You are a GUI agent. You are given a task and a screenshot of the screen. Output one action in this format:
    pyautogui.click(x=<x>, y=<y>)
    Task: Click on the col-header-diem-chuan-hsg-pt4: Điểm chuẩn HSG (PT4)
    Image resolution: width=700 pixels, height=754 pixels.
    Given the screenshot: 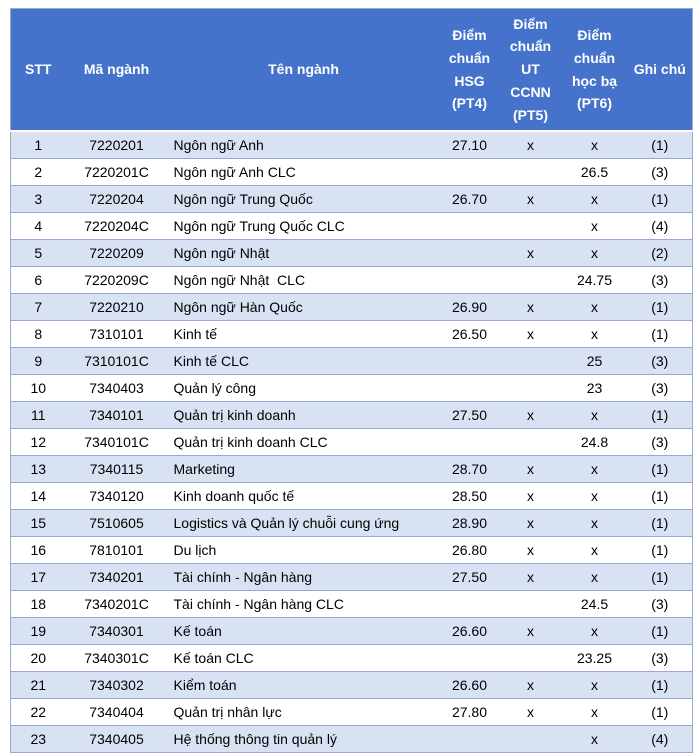 What is the action you would take?
    pyautogui.click(x=469, y=70)
    